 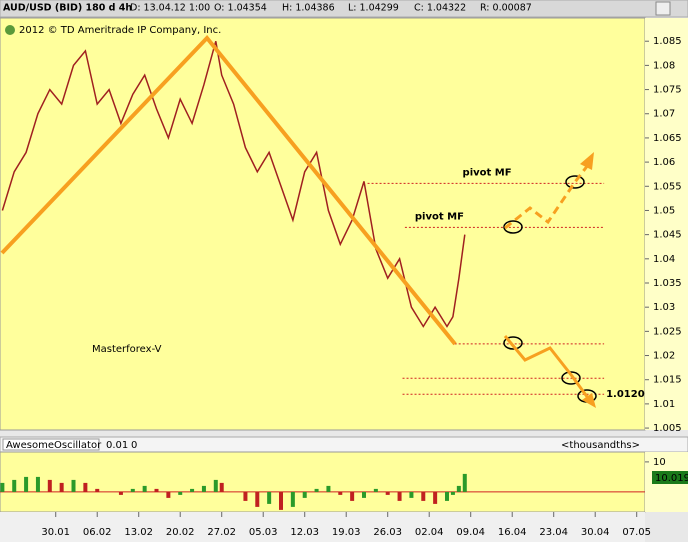 I want to click on window-button, so click(x=663, y=8).